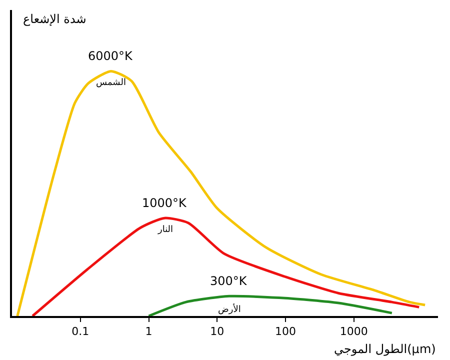 The width and height of the screenshot is (450, 360). I want to click on x-tick-label: 10, so click(217, 331).